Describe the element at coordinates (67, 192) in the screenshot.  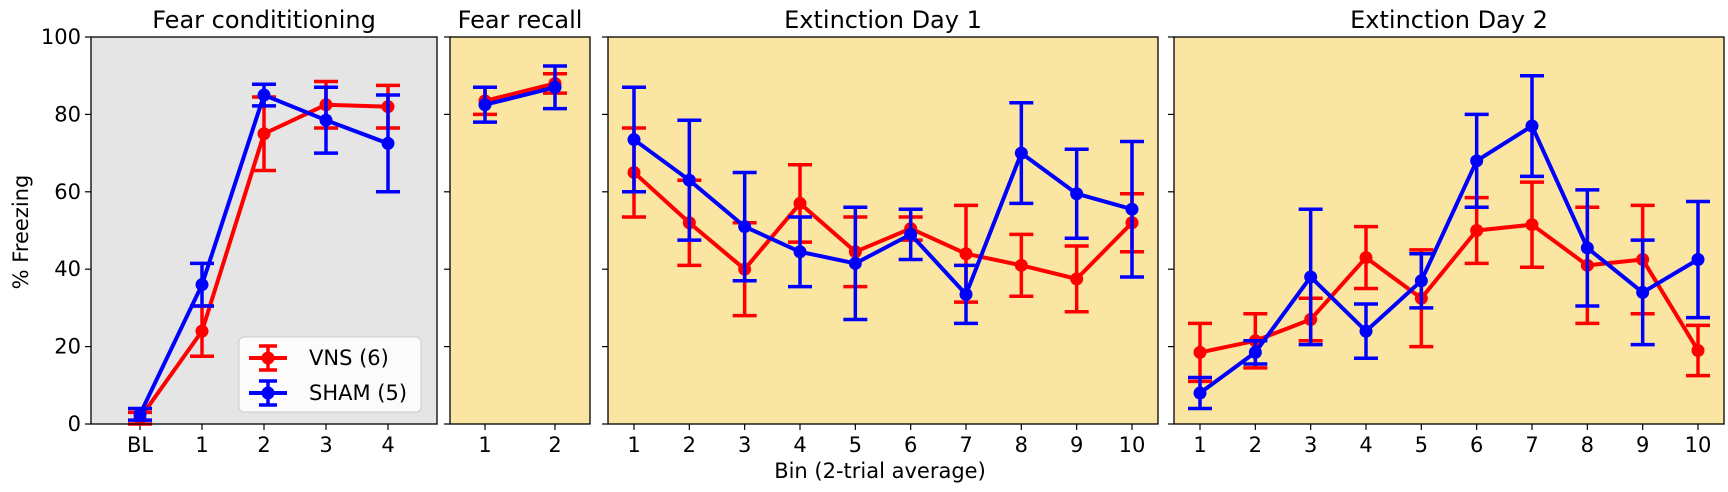
I see `y-tick-label: 60` at that location.